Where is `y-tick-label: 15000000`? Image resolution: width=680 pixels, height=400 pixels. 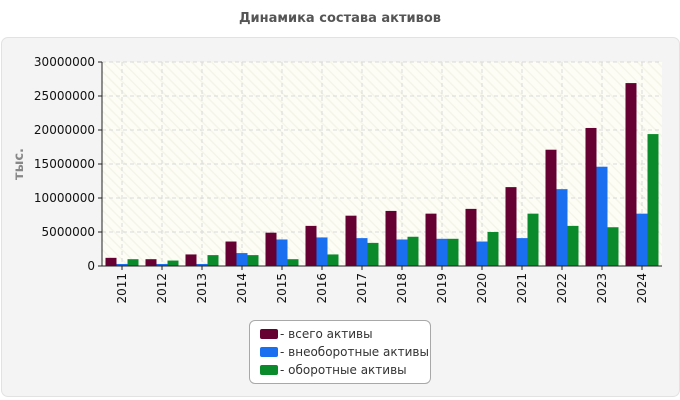 y-tick-label: 15000000 is located at coordinates (64, 164).